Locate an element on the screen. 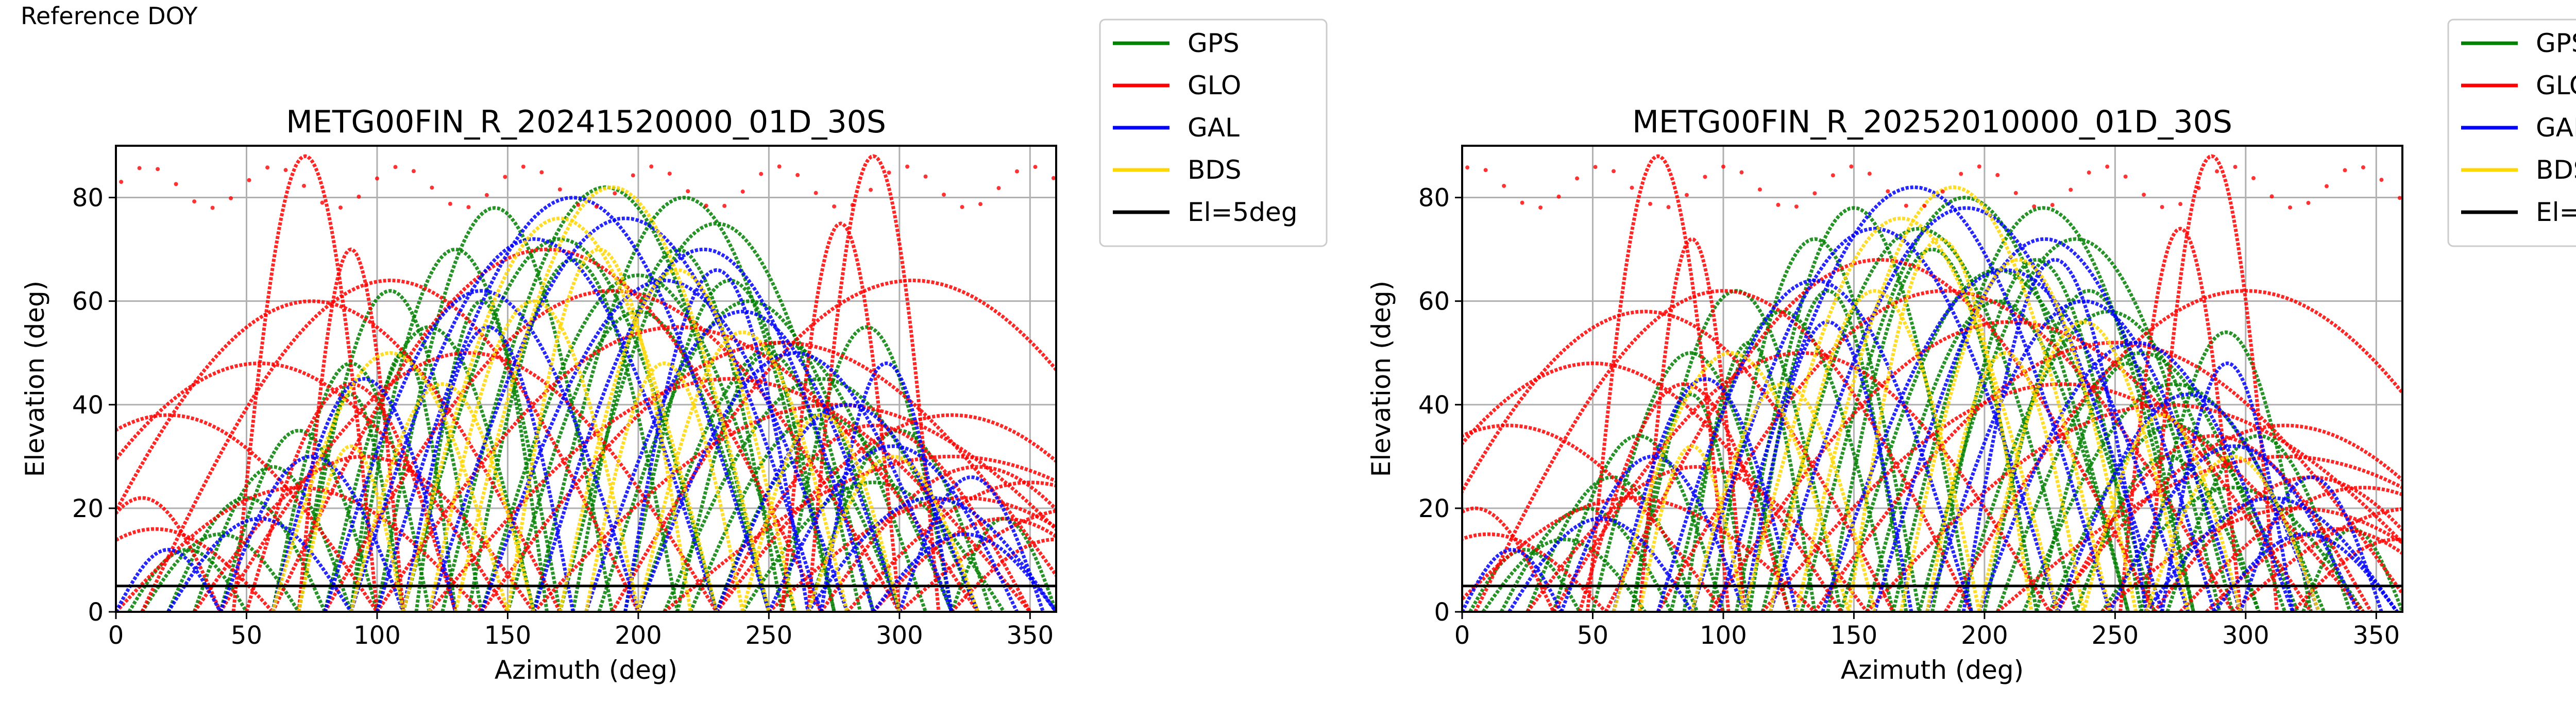 The image size is (2576, 720). legend-box is located at coordinates (2511, 133).